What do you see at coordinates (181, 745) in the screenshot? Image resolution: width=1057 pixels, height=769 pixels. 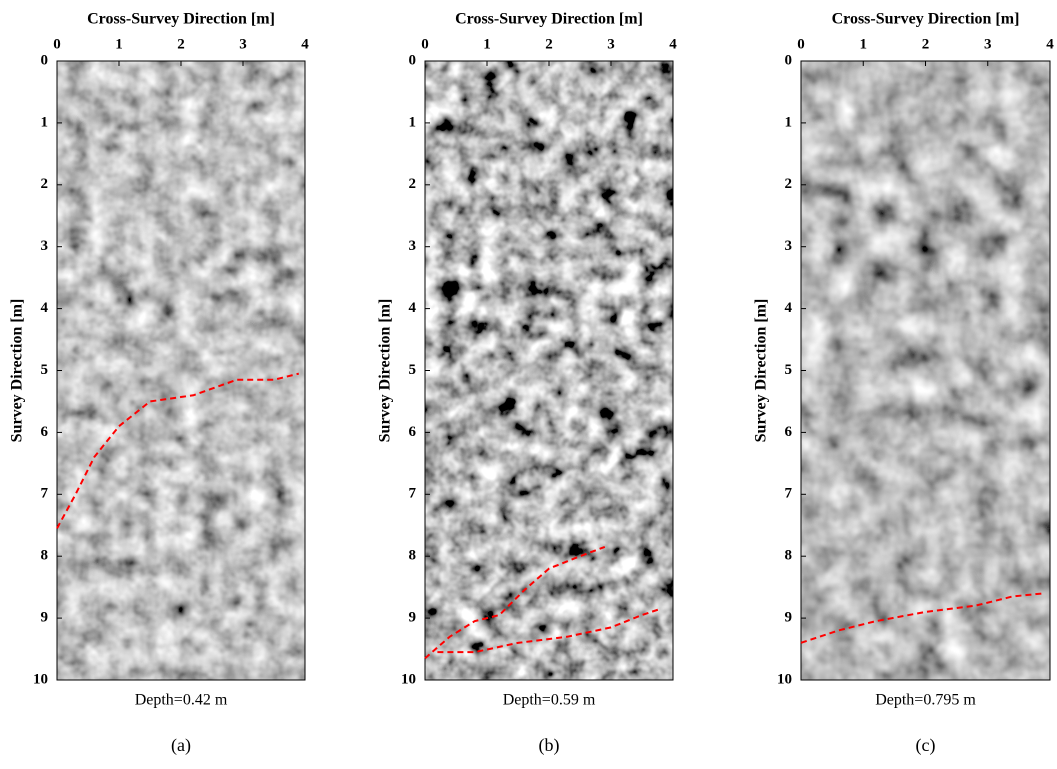 I see `panel-caption: (a)` at bounding box center [181, 745].